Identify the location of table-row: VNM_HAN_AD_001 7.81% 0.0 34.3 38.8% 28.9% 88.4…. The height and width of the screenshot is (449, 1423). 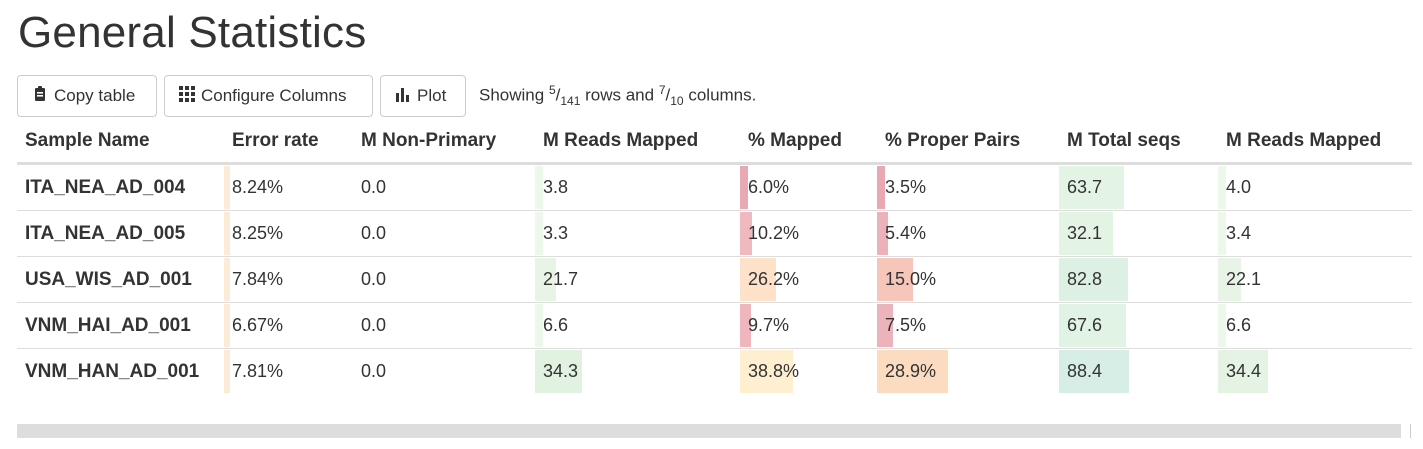
(714, 371).